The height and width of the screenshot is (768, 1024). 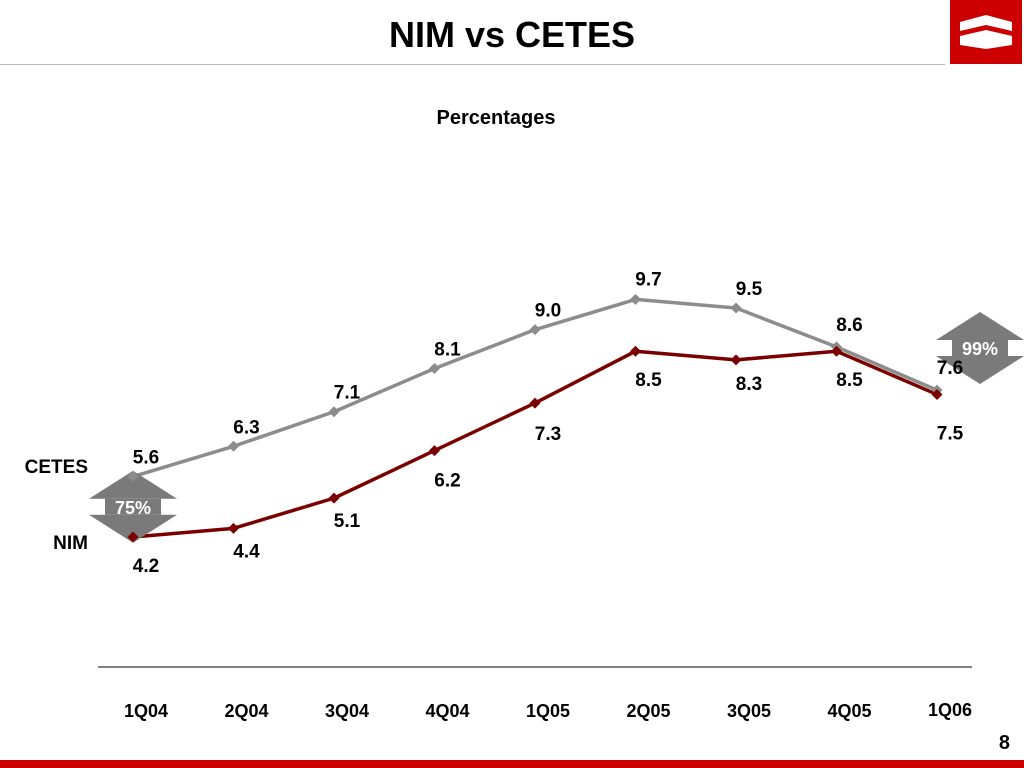 I want to click on x-tick-label: 3Q04, so click(x=347, y=711).